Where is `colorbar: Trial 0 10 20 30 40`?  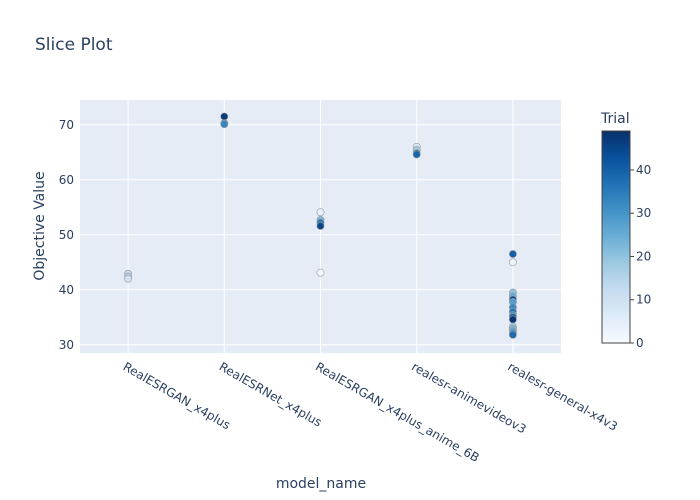
colorbar: Trial 0 10 20 30 40 is located at coordinates (625, 230).